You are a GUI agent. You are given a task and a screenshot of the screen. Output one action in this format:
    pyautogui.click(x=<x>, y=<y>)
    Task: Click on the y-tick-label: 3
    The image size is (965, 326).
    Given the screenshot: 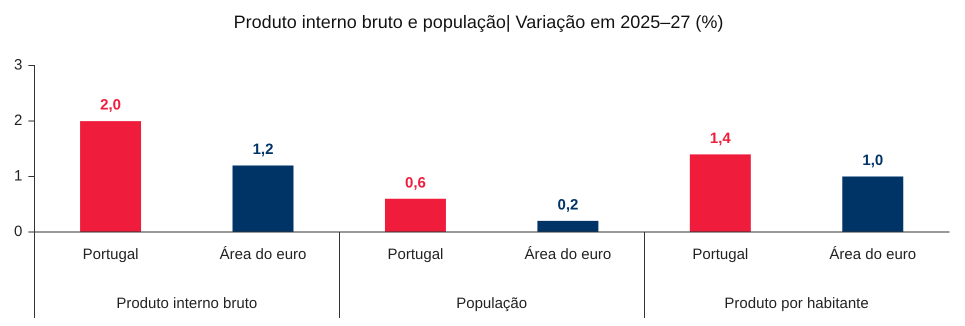 What is the action you would take?
    pyautogui.click(x=18, y=65)
    